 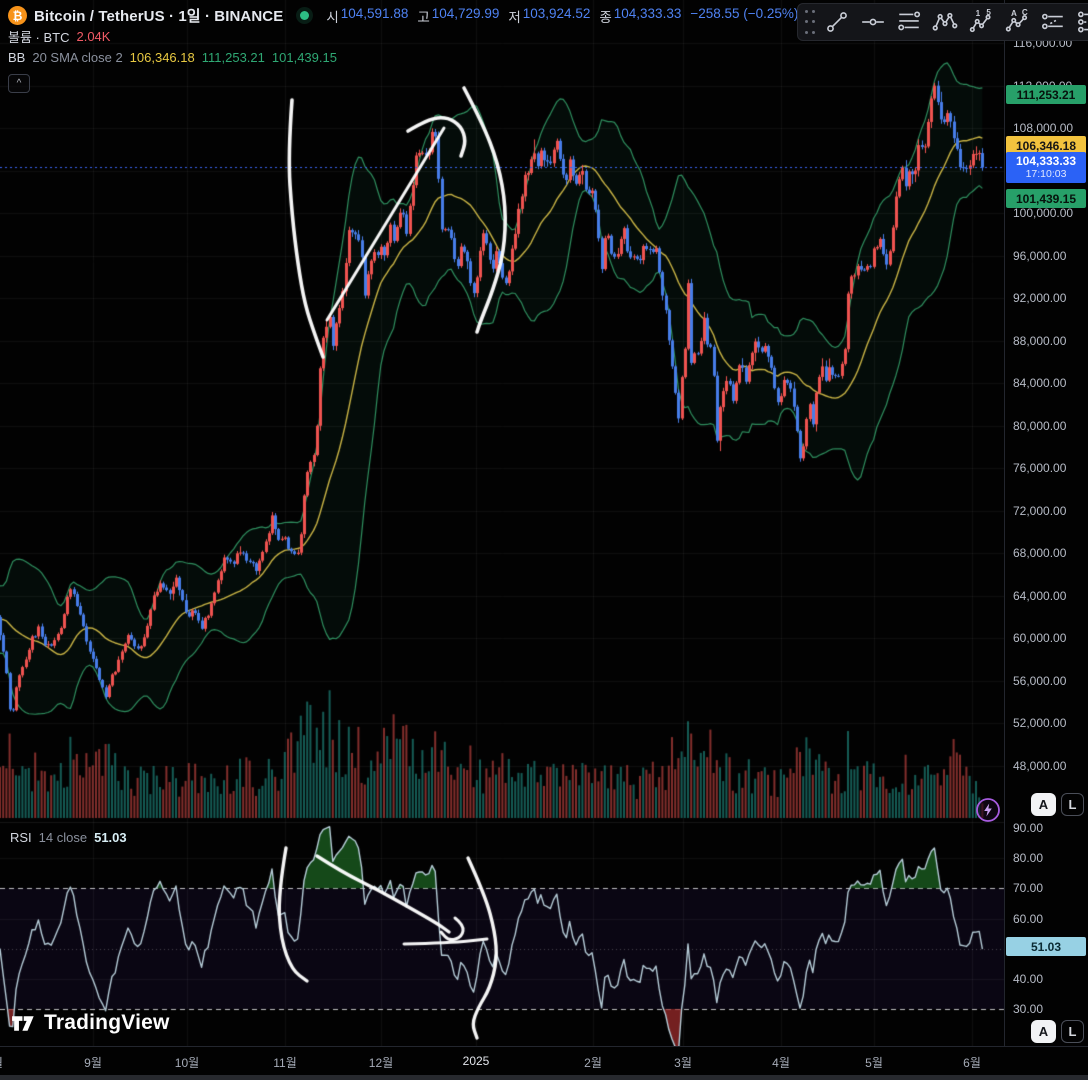 What do you see at coordinates (1028, 858) in the screenshot?
I see `rsi-tick-label: 80.00` at bounding box center [1028, 858].